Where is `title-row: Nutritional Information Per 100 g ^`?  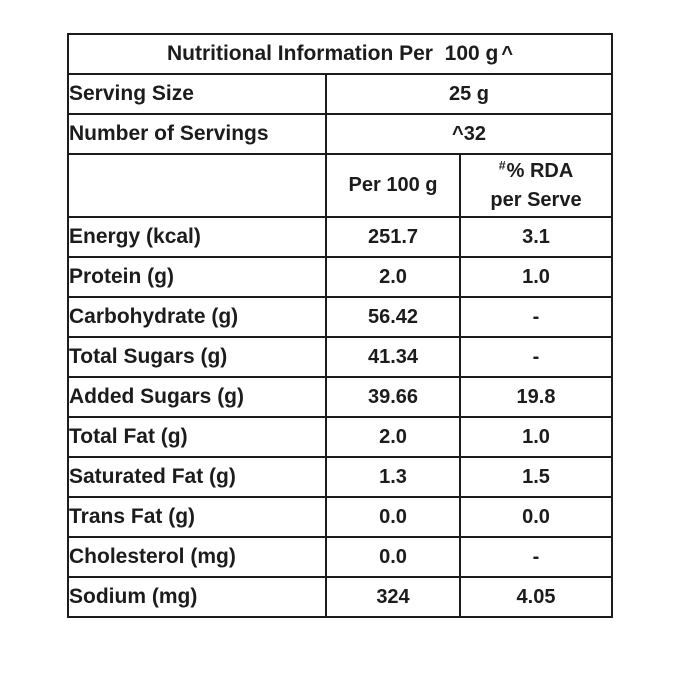 title-row: Nutritional Information Per 100 g ^ is located at coordinates (340, 54).